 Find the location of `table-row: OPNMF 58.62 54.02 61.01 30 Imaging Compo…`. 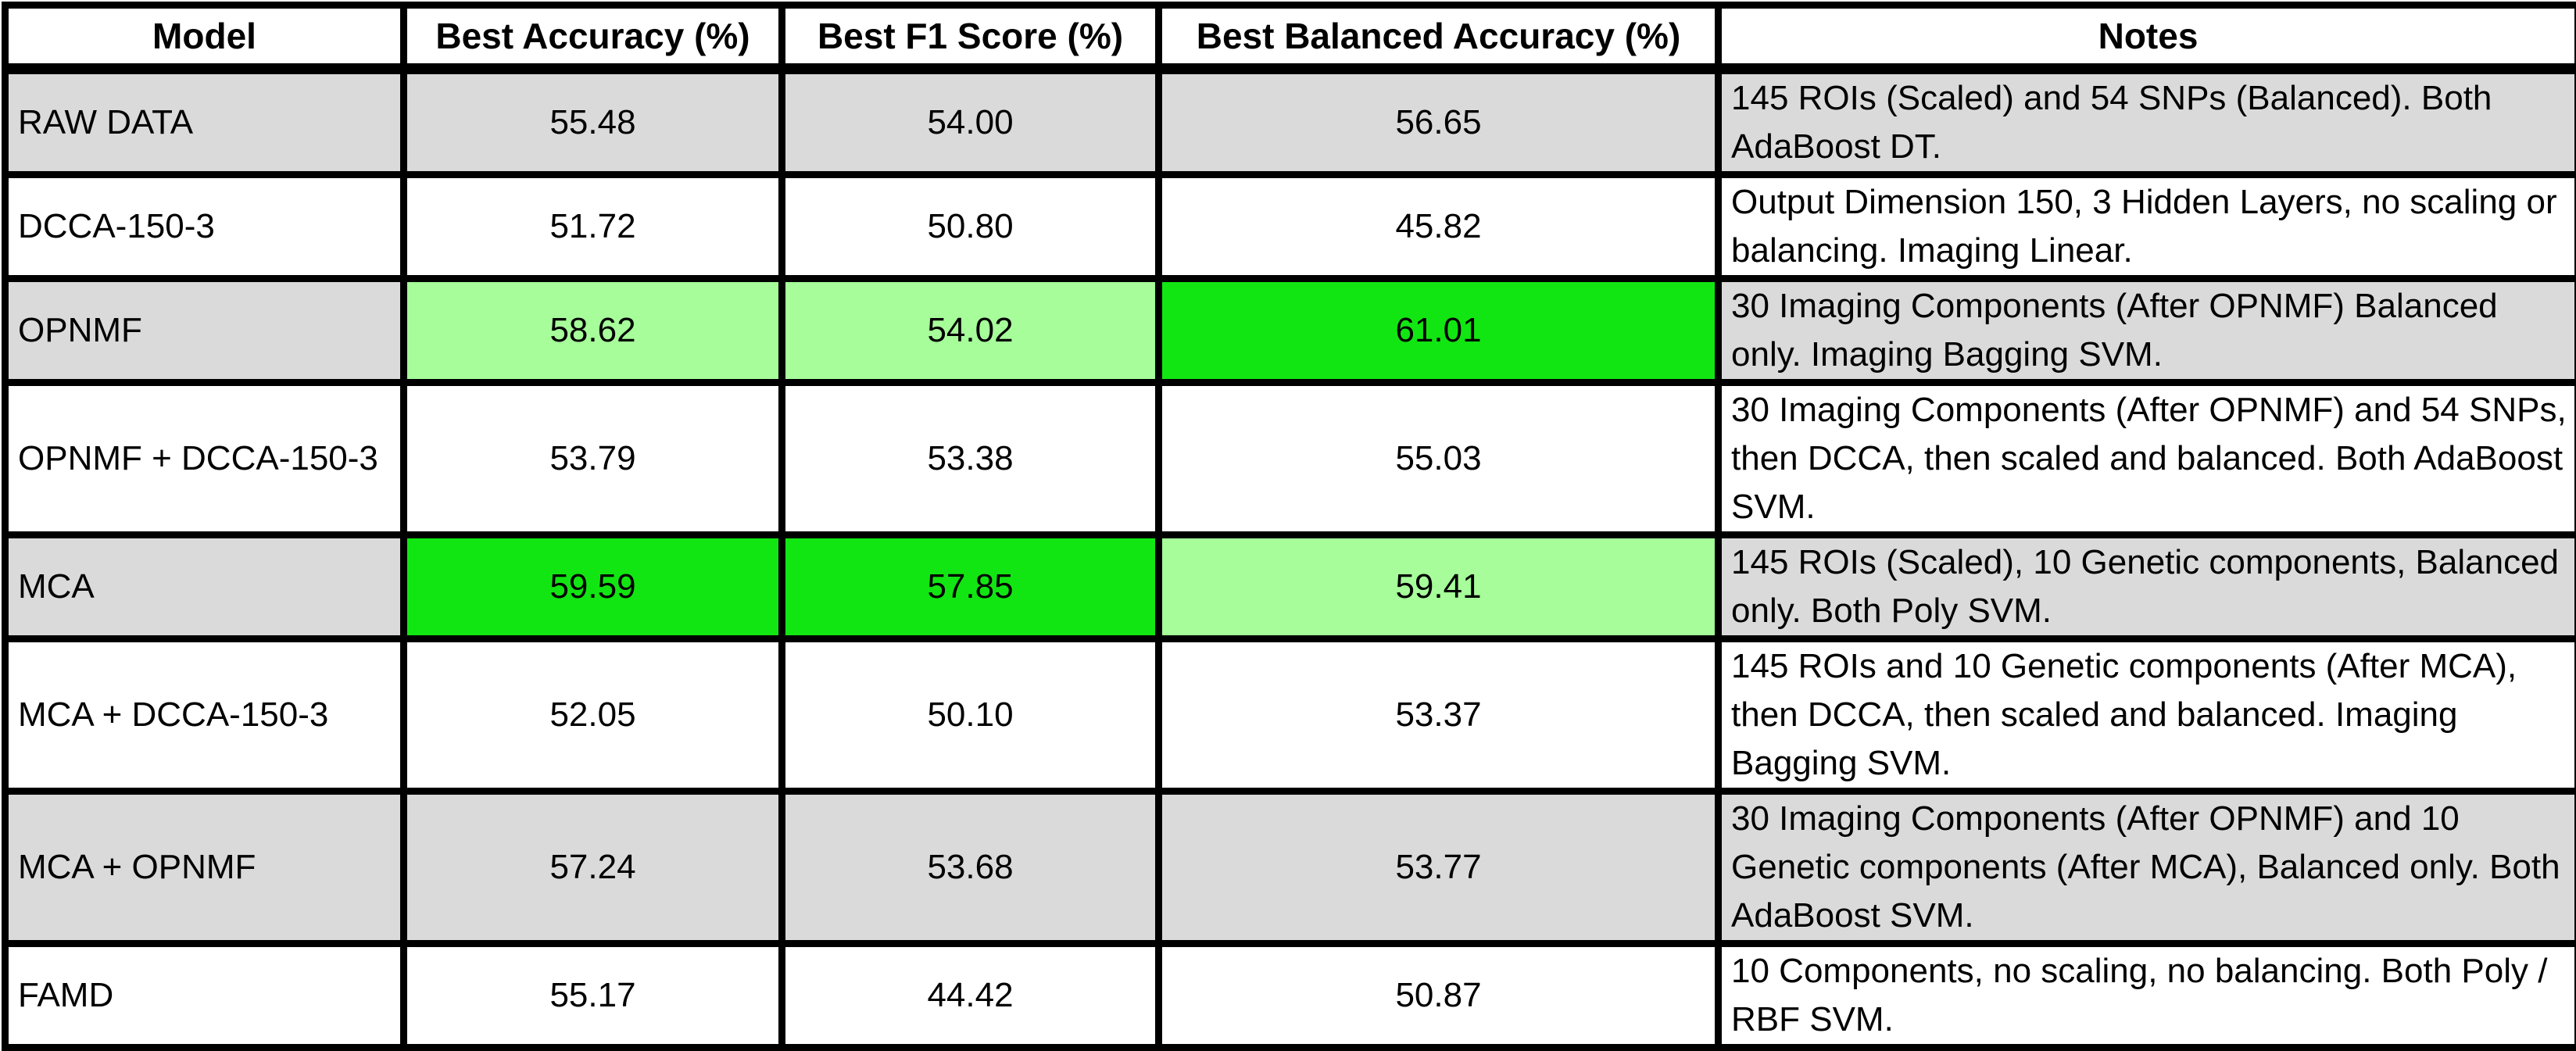

table-row: OPNMF 58.62 54.02 61.01 30 Imaging Compo… is located at coordinates (1290, 331).